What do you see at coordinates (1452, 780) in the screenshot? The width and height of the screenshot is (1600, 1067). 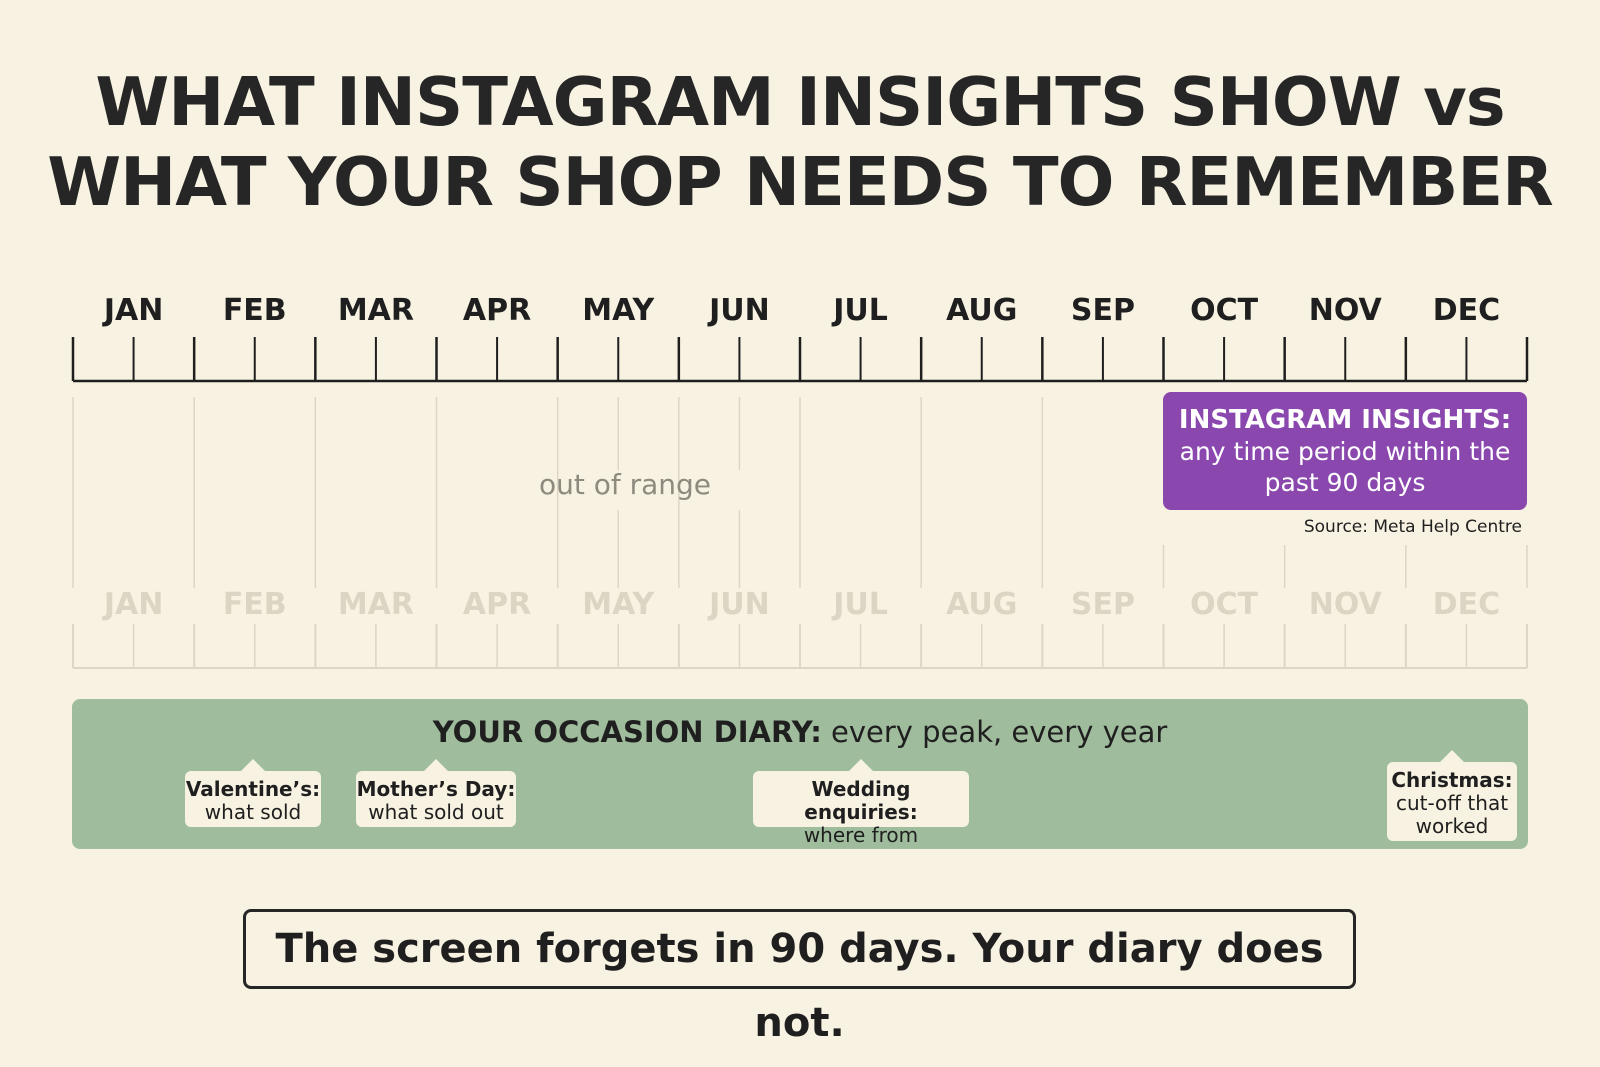 I see `note-title: Christmas:` at bounding box center [1452, 780].